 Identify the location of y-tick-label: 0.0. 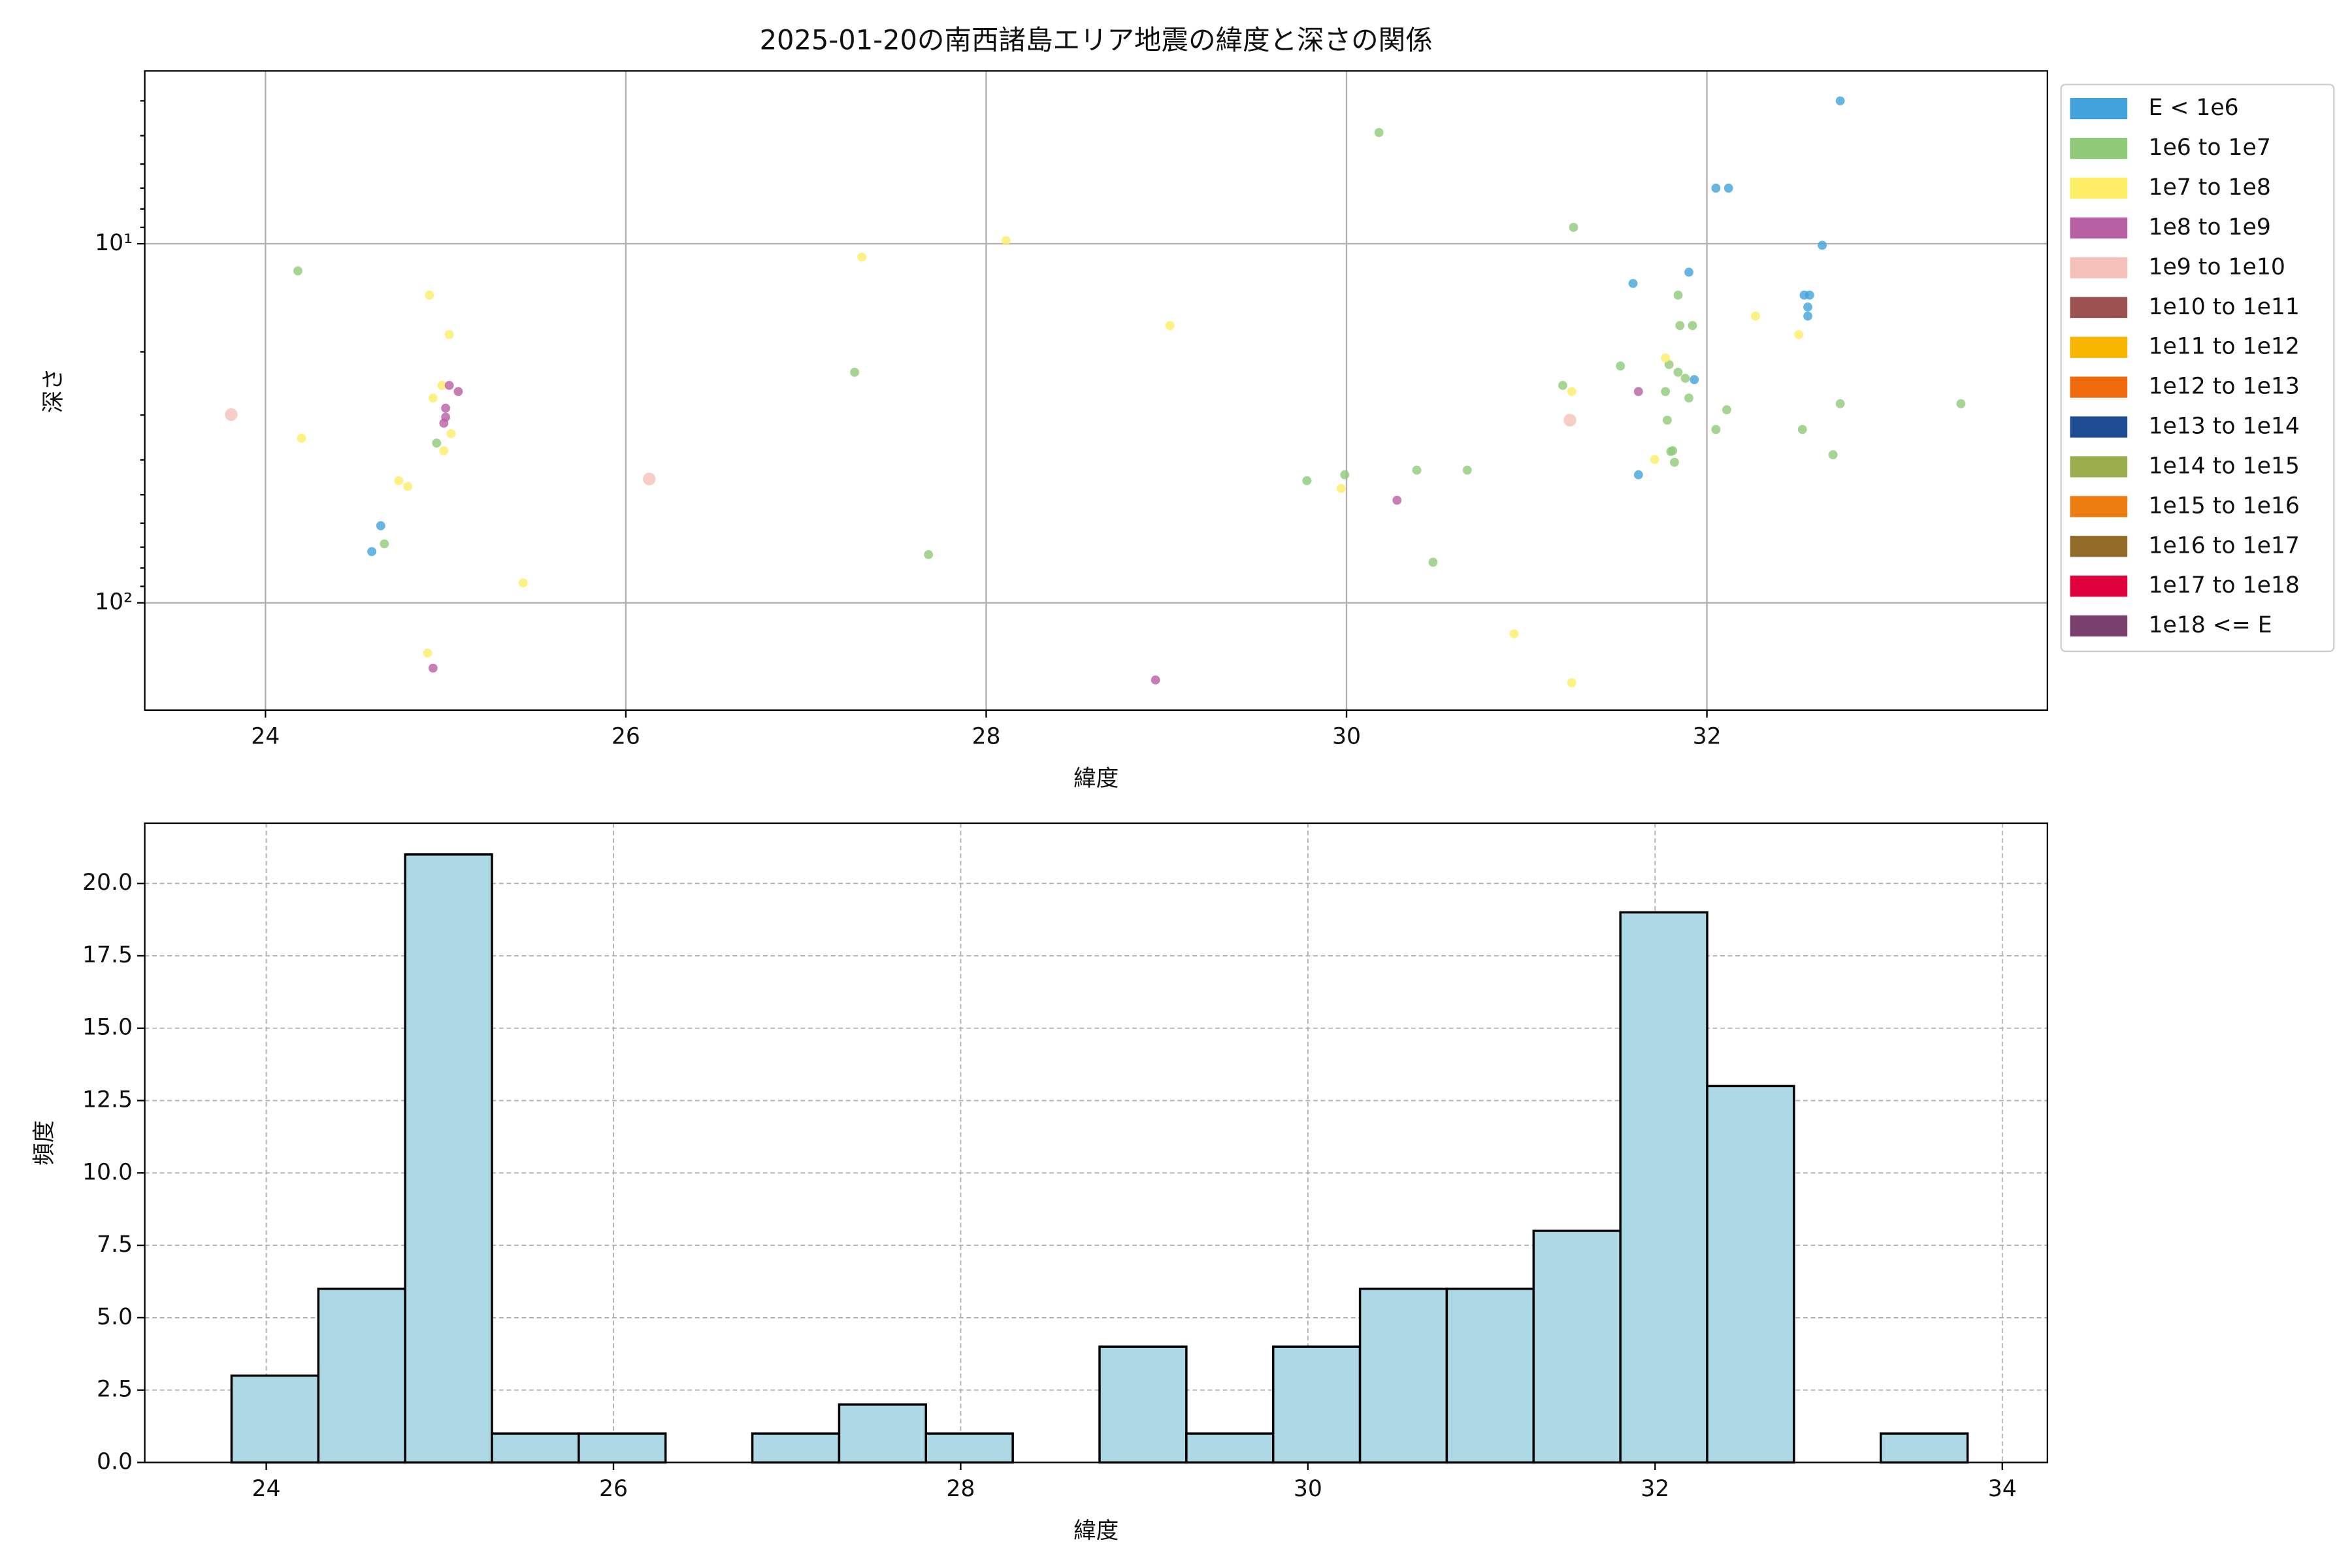
(115, 1461).